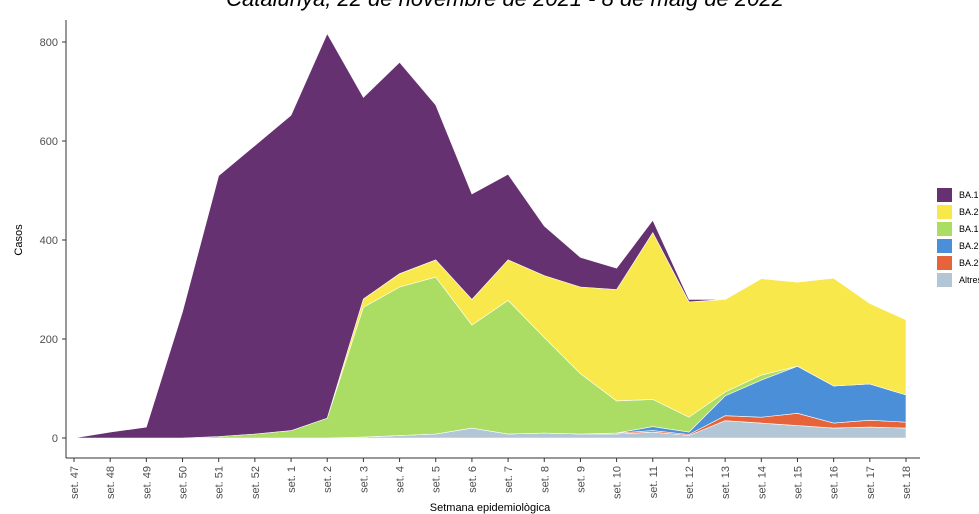  I want to click on x-tick-label: set. 47, so click(75, 482).